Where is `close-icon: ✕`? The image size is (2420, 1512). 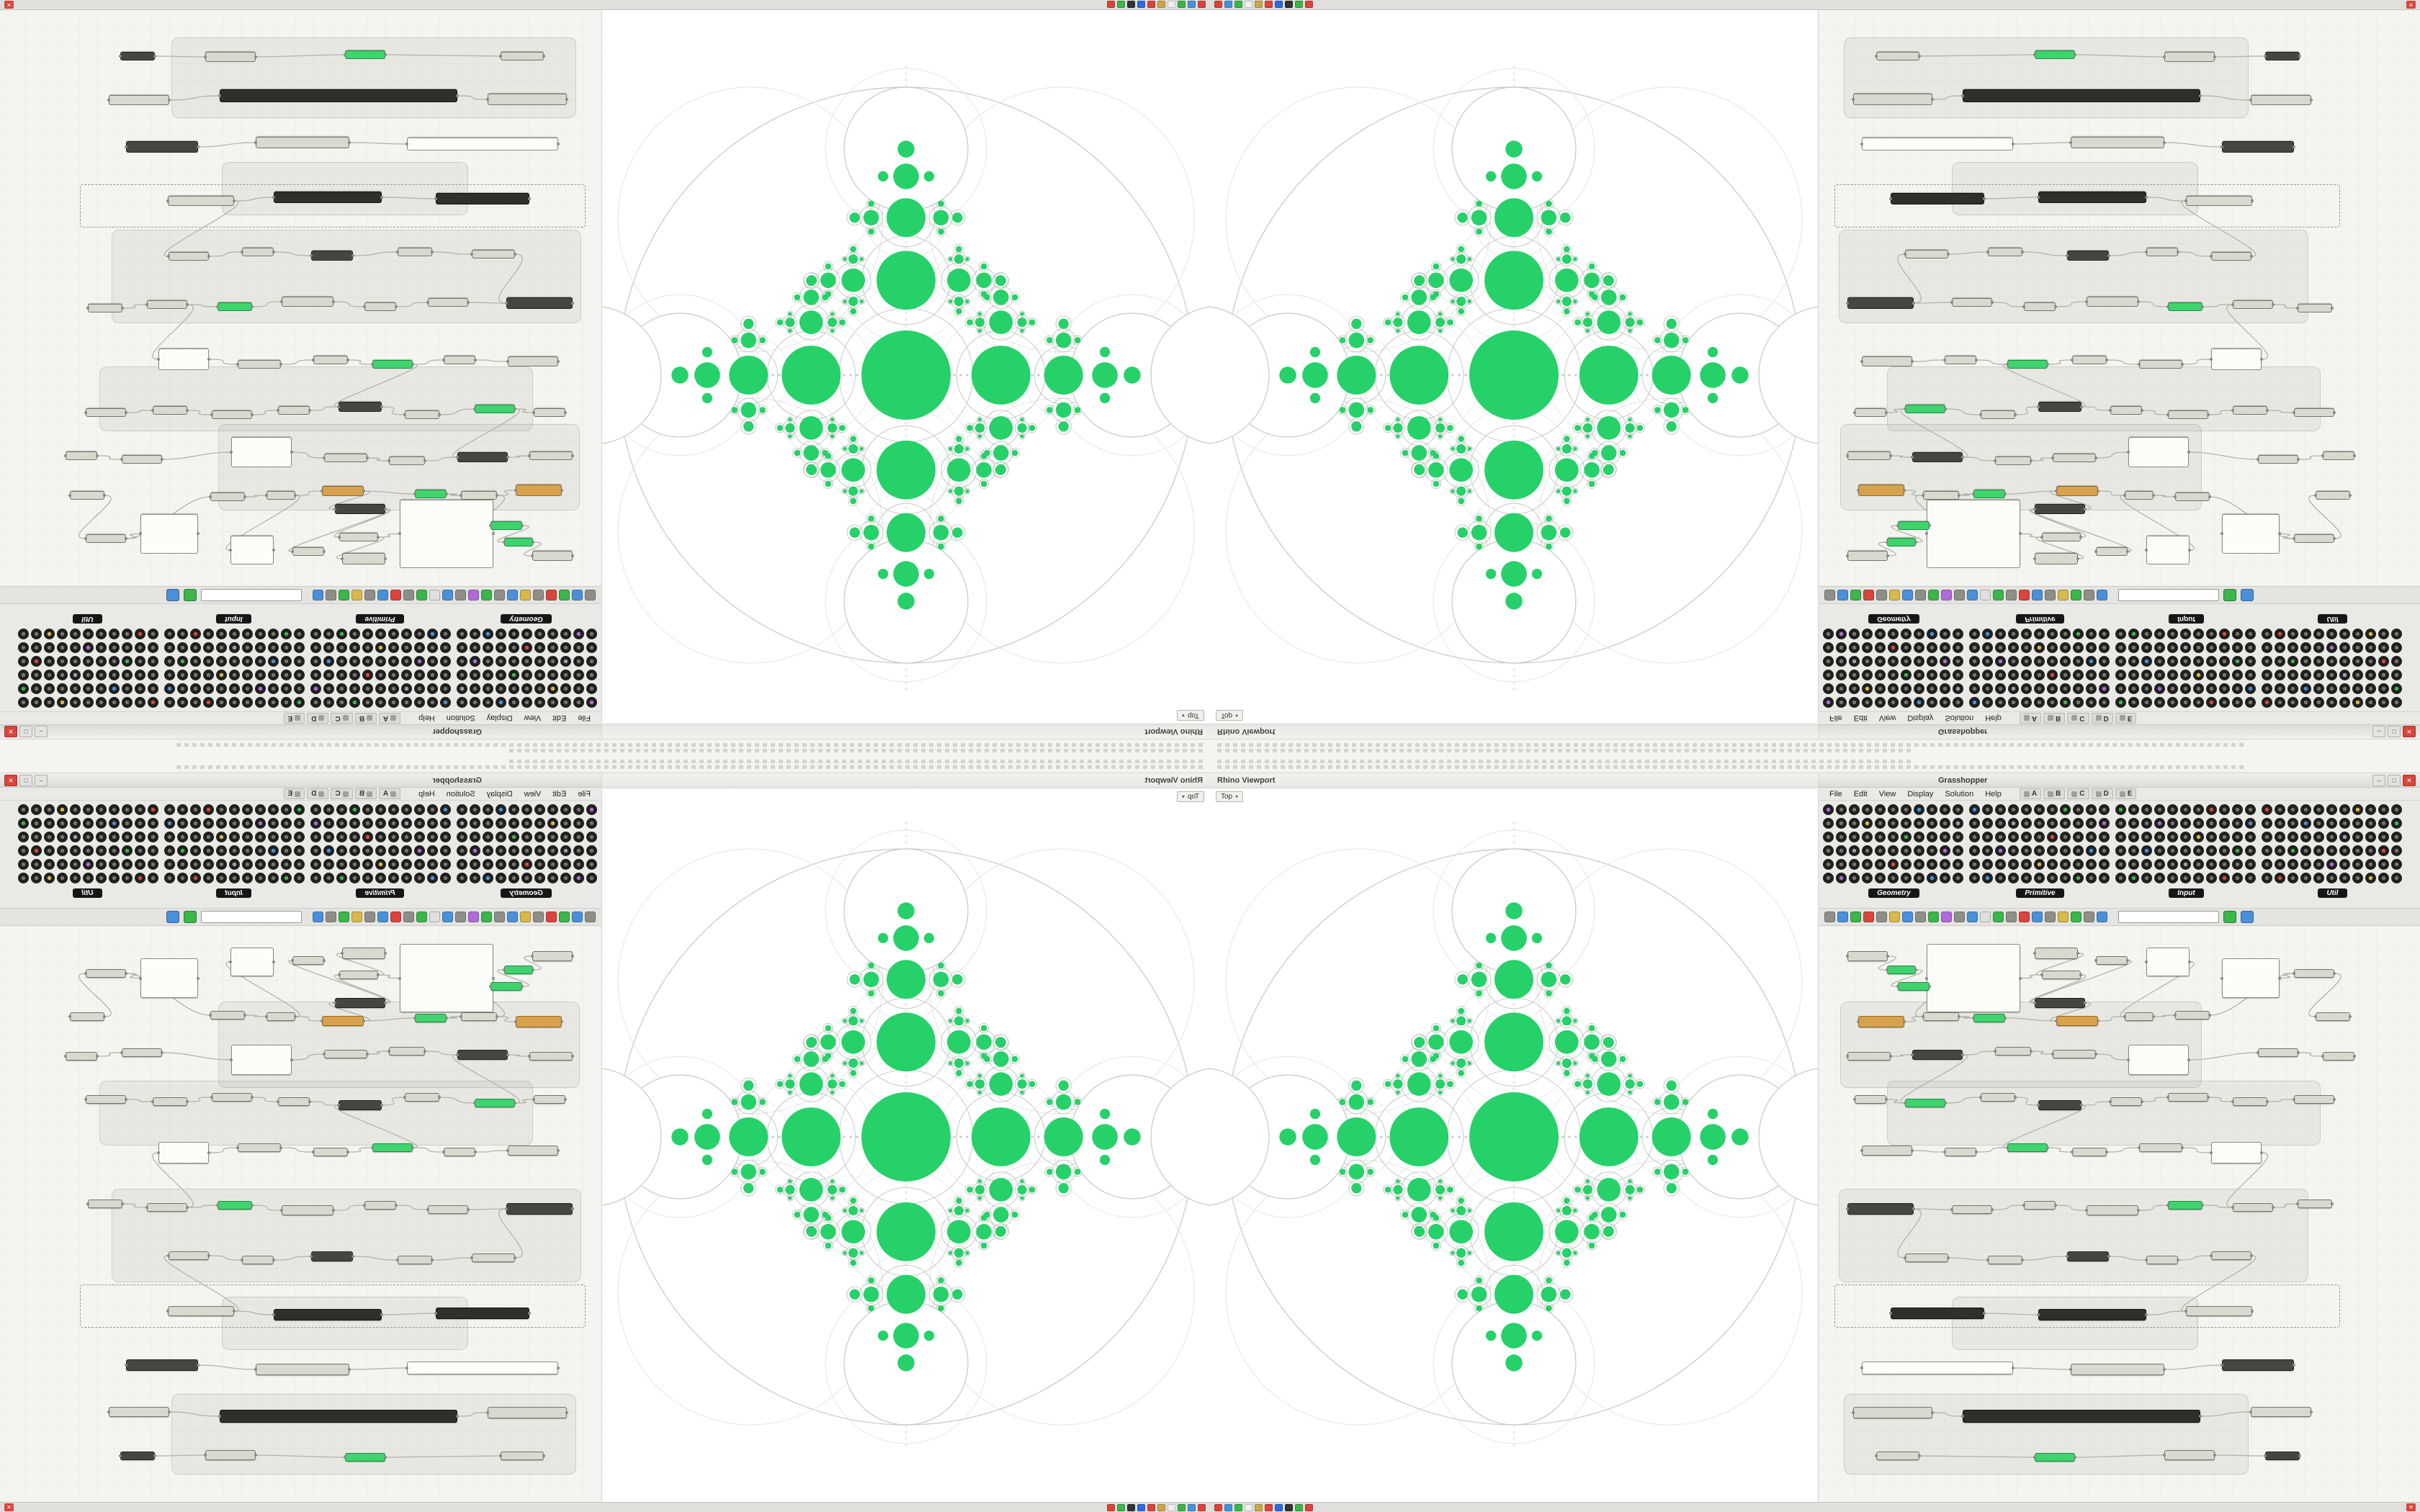 close-icon: ✕ is located at coordinates (9, 5).